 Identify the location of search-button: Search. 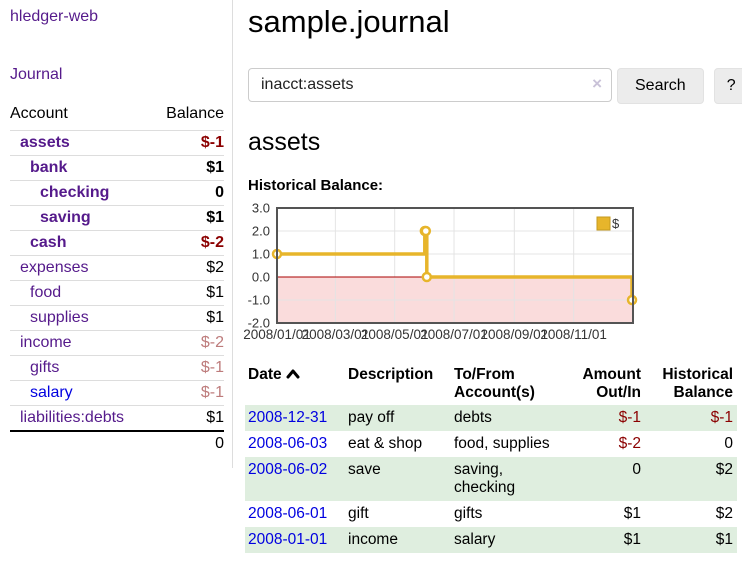
(660, 86).